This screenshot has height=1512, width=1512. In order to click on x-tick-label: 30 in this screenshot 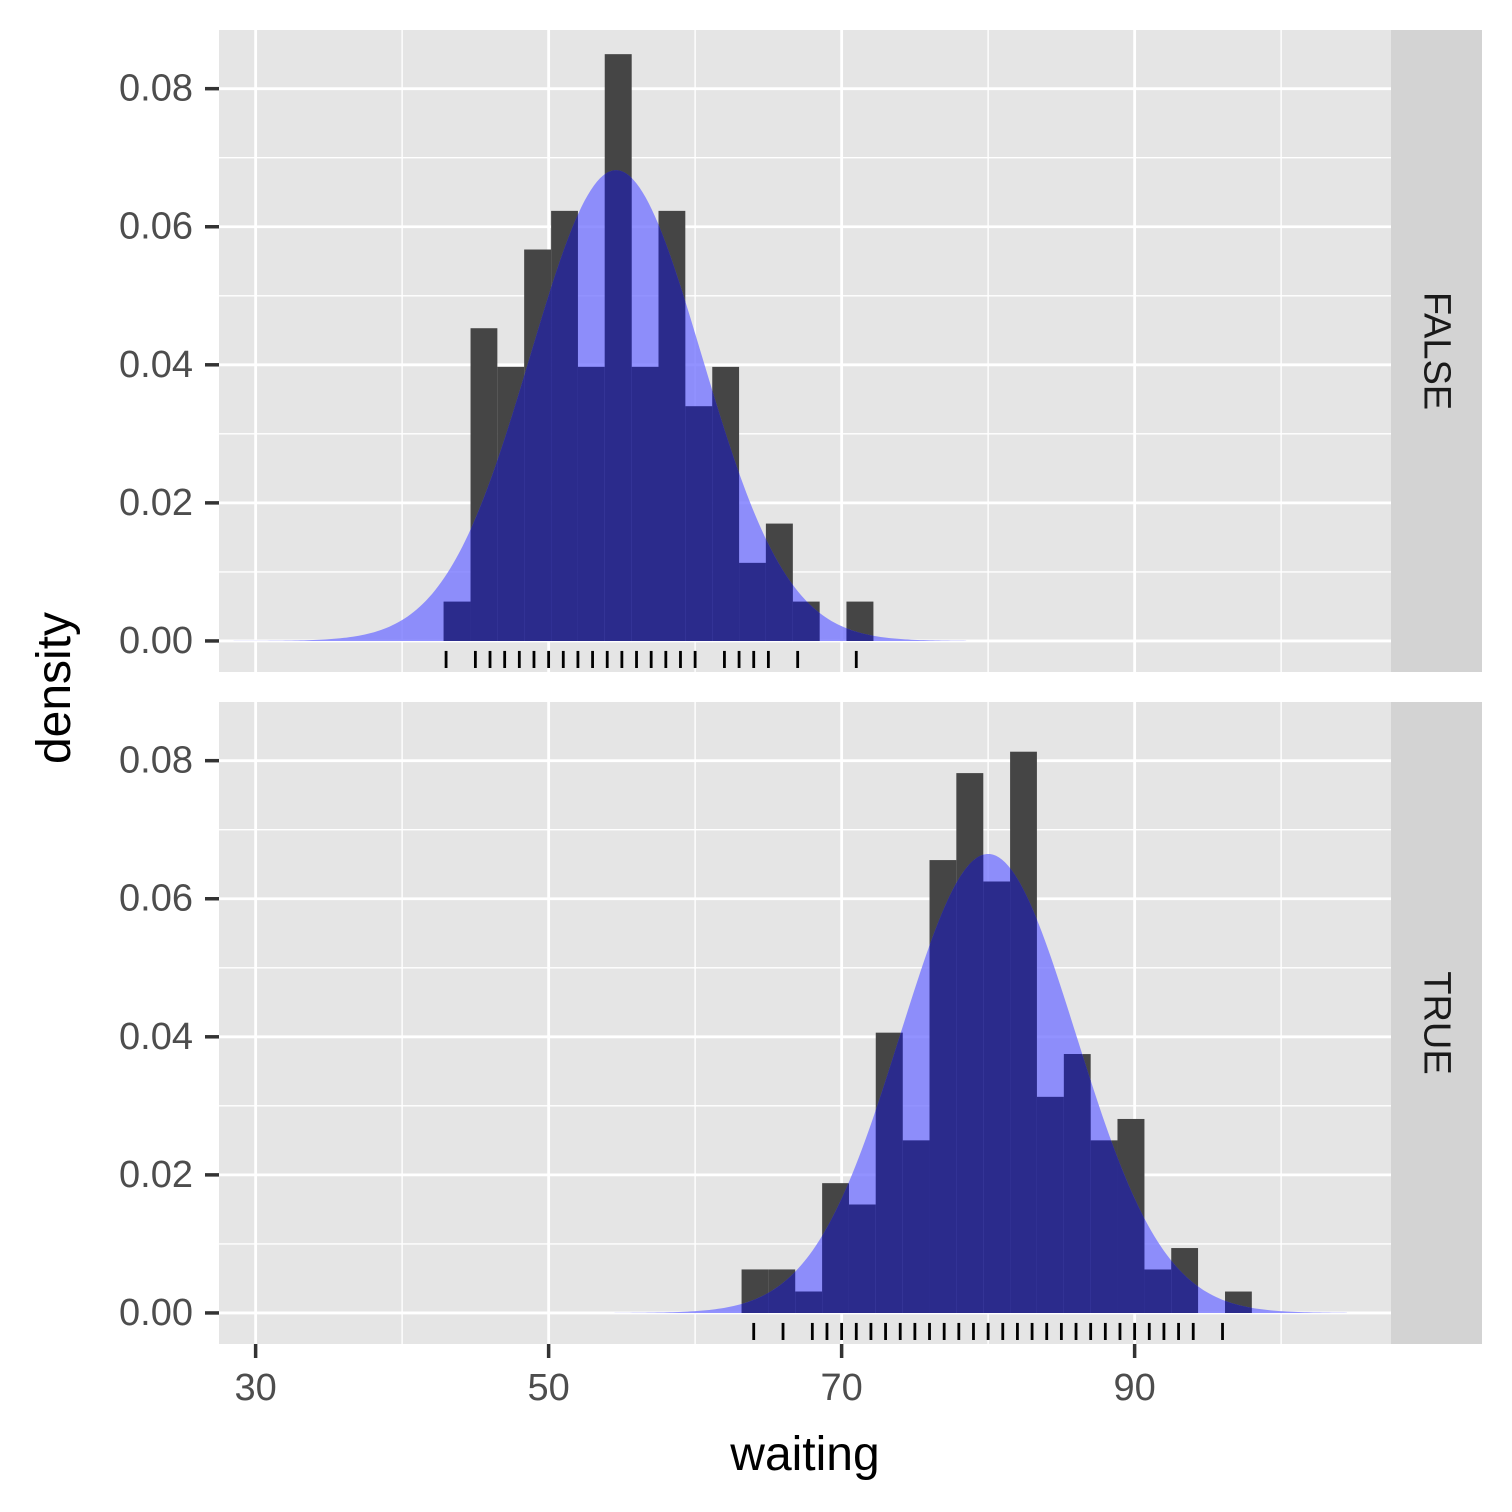, I will do `click(255, 1388)`.